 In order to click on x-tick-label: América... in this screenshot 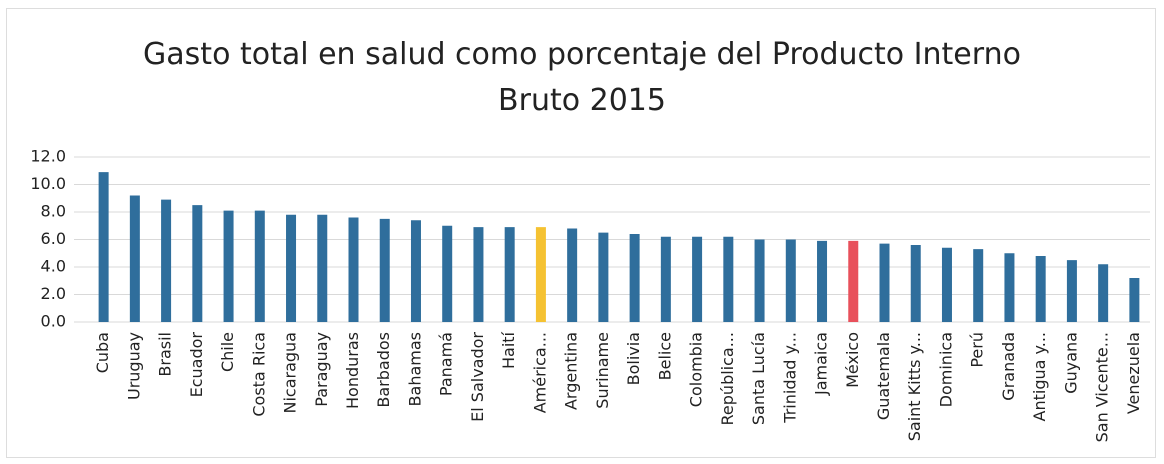, I will do `click(539, 372)`.